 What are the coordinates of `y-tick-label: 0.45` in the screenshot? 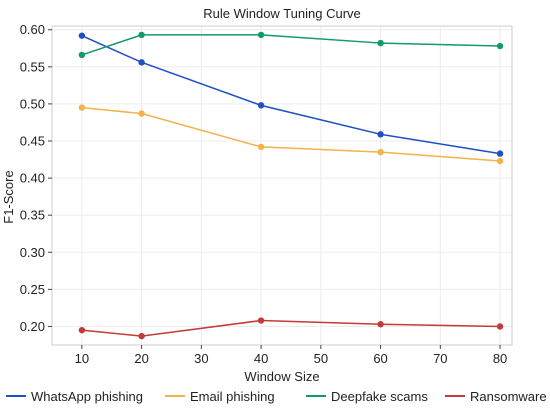 It's located at (32, 140).